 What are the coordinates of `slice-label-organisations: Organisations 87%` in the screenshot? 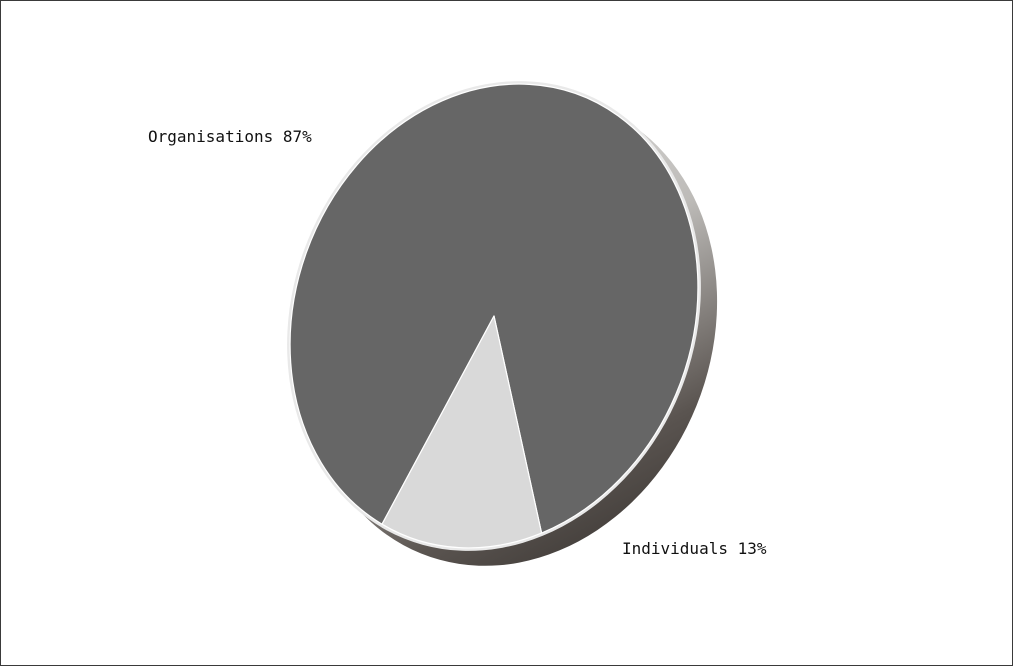 It's located at (230, 136).